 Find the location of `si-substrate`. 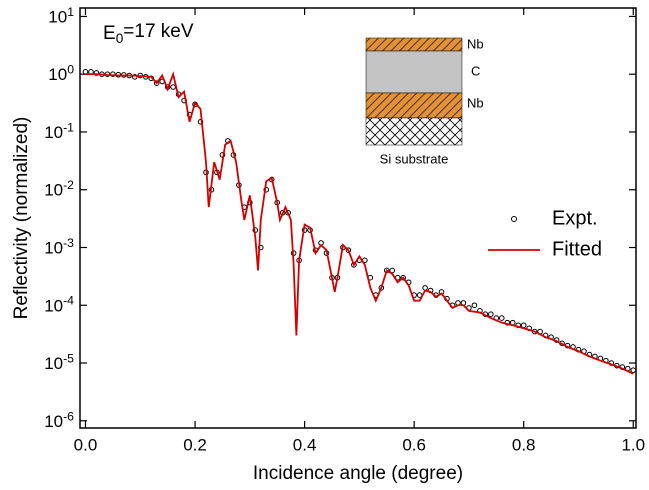

si-substrate is located at coordinates (414, 131).